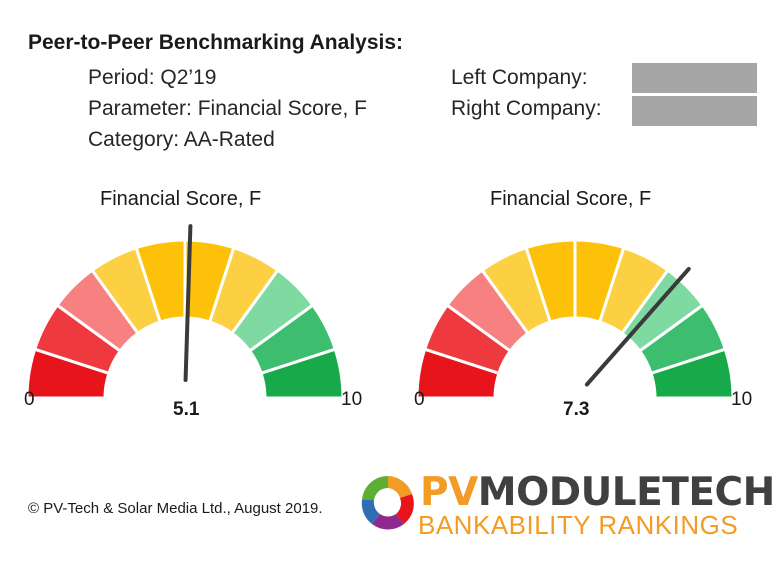 The image size is (780, 585). What do you see at coordinates (227, 108) in the screenshot?
I see `parameter-label: Parameter: Financial Score, F` at bounding box center [227, 108].